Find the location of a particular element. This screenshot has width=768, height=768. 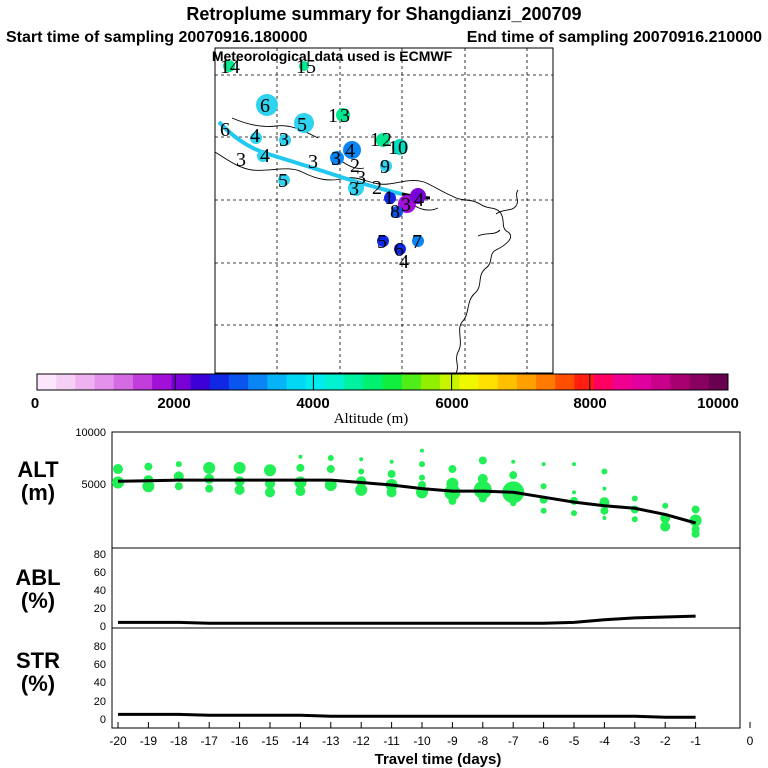

alt-mean-line is located at coordinates (407, 501).